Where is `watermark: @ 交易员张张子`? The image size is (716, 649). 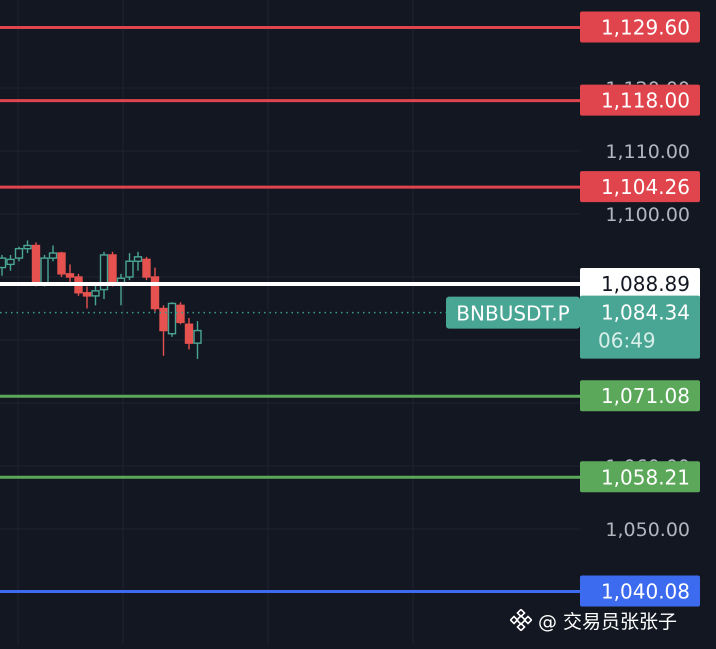 watermark: @ 交易员张张子 is located at coordinates (593, 620).